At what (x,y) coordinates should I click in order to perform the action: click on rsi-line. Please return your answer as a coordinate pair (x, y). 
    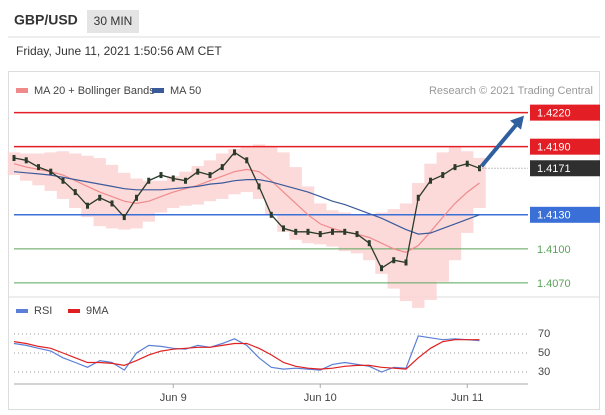
    Looking at the image, I should click on (246, 354).